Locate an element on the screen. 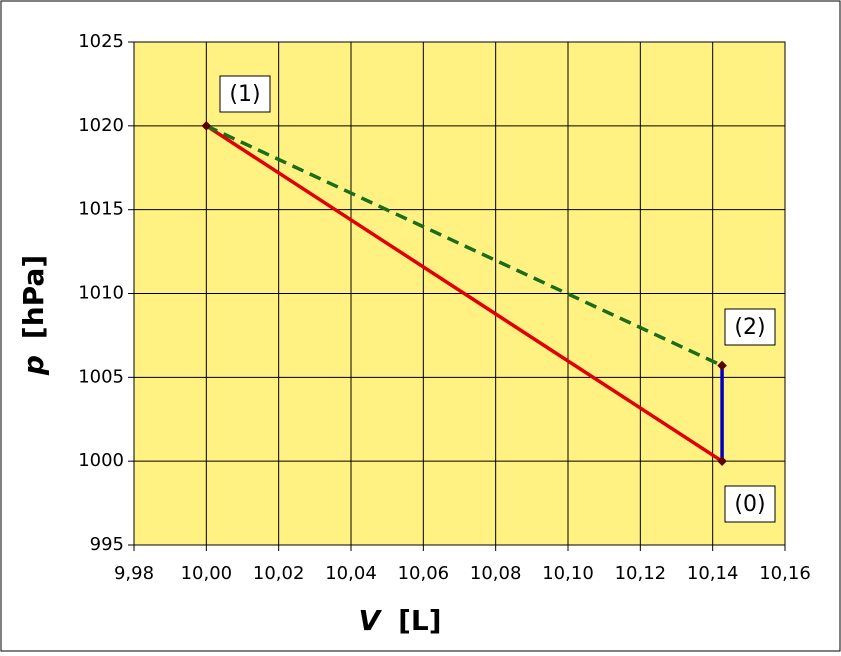  y-tick-label: 1025 is located at coordinates (101, 41).